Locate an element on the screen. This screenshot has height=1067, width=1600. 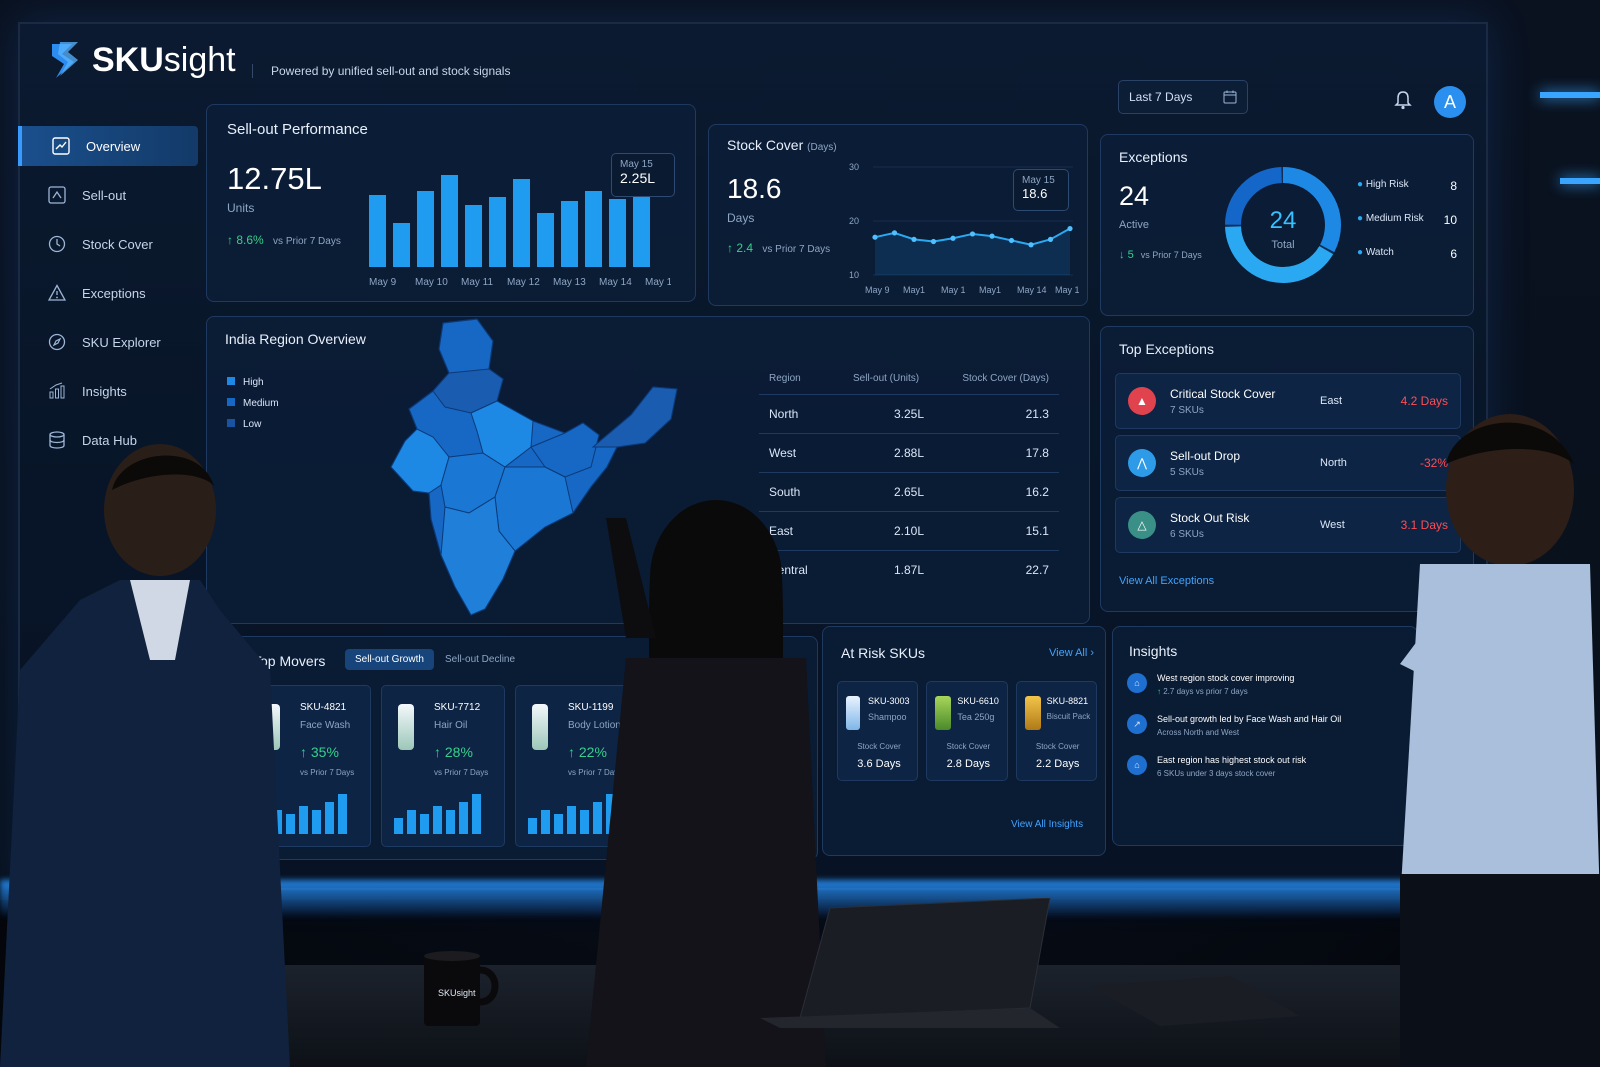
table-row: North 3.25L 21.3 is located at coordinates (909, 413).